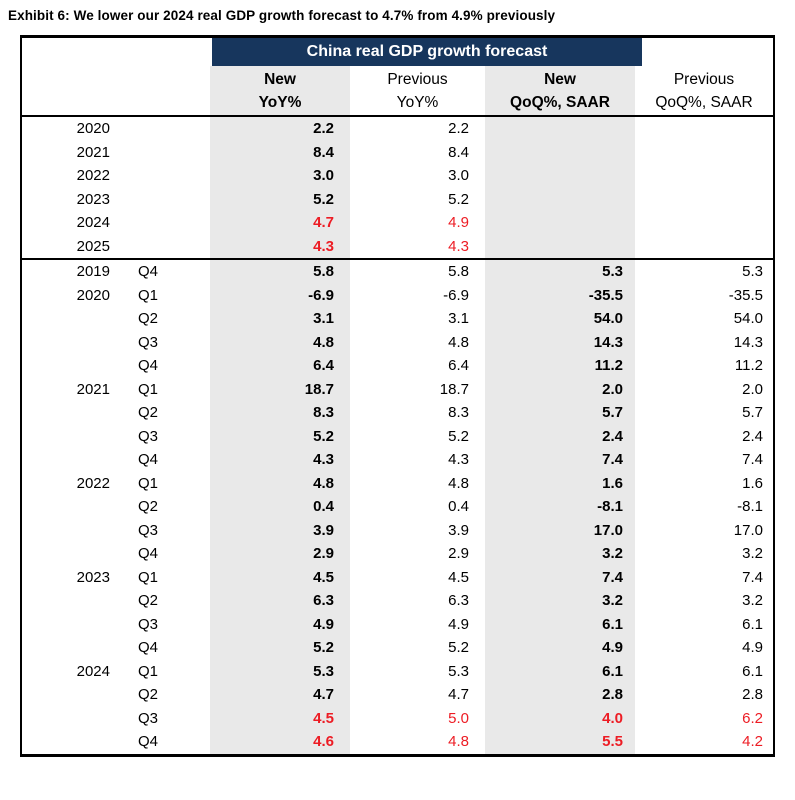  Describe the element at coordinates (93, 246) in the screenshot. I see `year-cell: 2025` at that location.